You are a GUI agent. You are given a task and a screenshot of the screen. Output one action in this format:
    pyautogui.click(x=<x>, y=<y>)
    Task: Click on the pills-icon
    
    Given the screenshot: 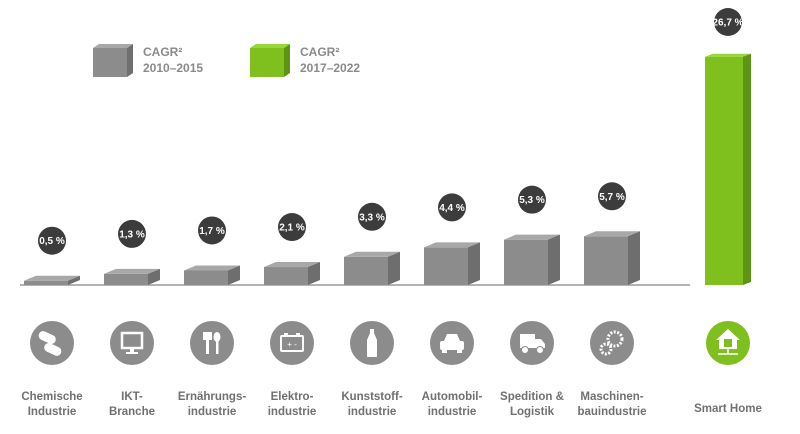 What is the action you would take?
    pyautogui.click(x=50, y=343)
    